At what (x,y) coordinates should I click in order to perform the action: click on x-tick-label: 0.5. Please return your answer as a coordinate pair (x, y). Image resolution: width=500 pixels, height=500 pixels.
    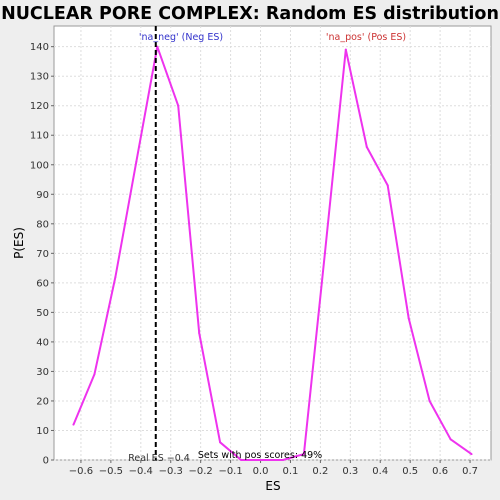
    Looking at the image, I should click on (410, 471).